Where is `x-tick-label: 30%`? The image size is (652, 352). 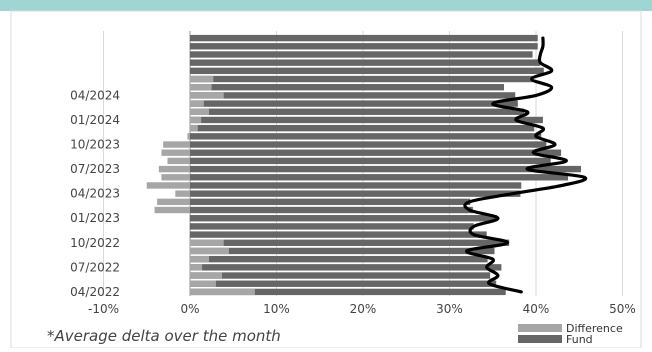 x-tick-label: 30% is located at coordinates (449, 309).